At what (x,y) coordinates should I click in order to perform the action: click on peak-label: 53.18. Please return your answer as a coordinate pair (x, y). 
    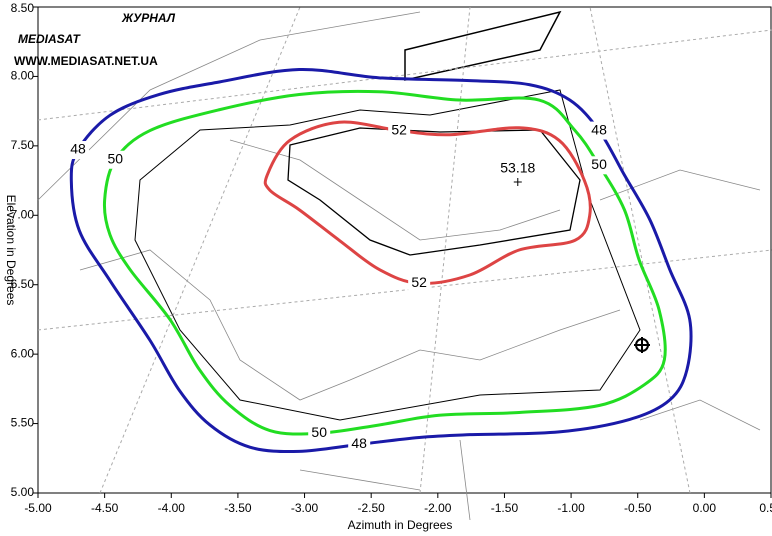
    Looking at the image, I should click on (517, 168).